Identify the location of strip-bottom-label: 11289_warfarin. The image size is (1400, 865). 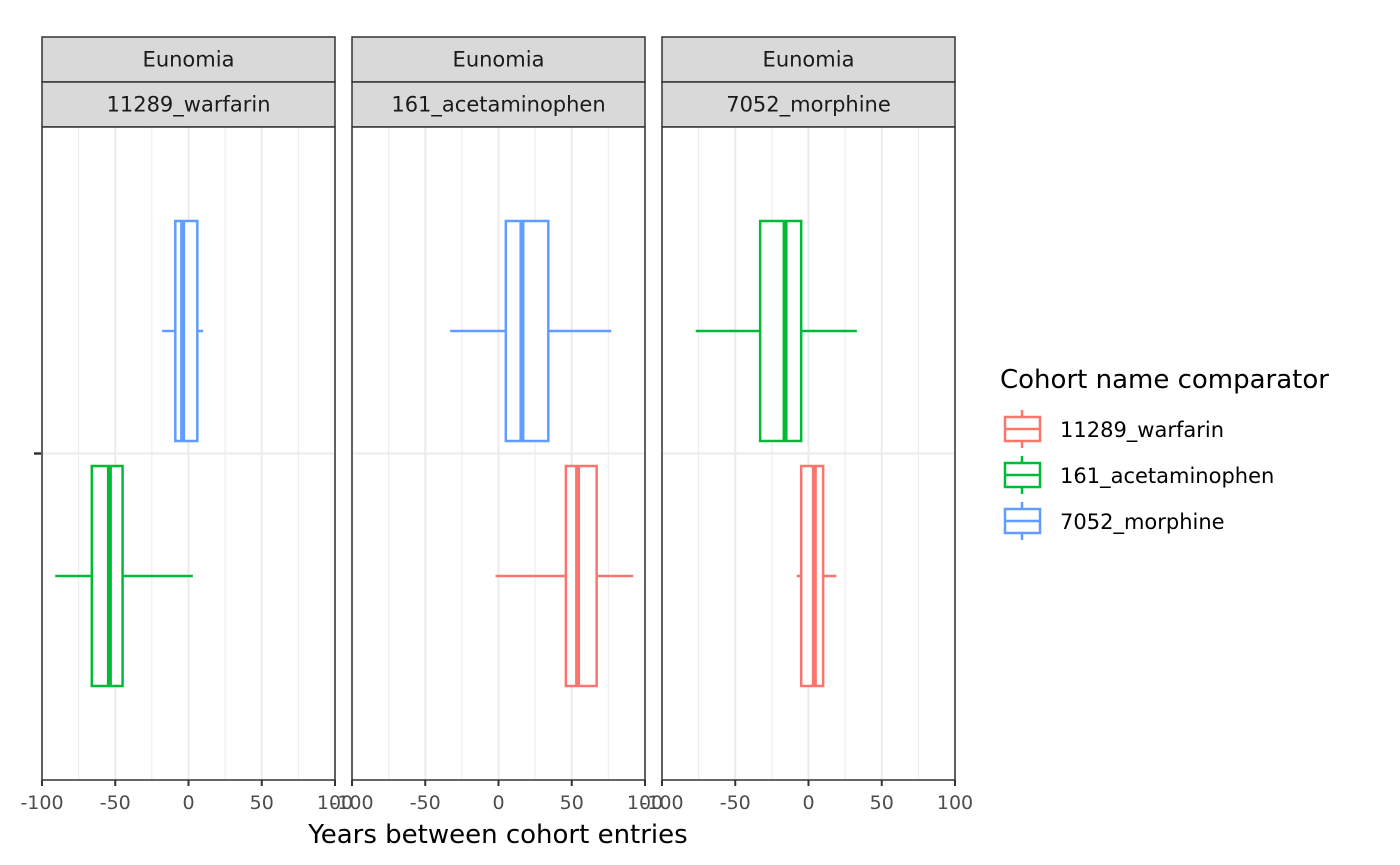
(188, 105).